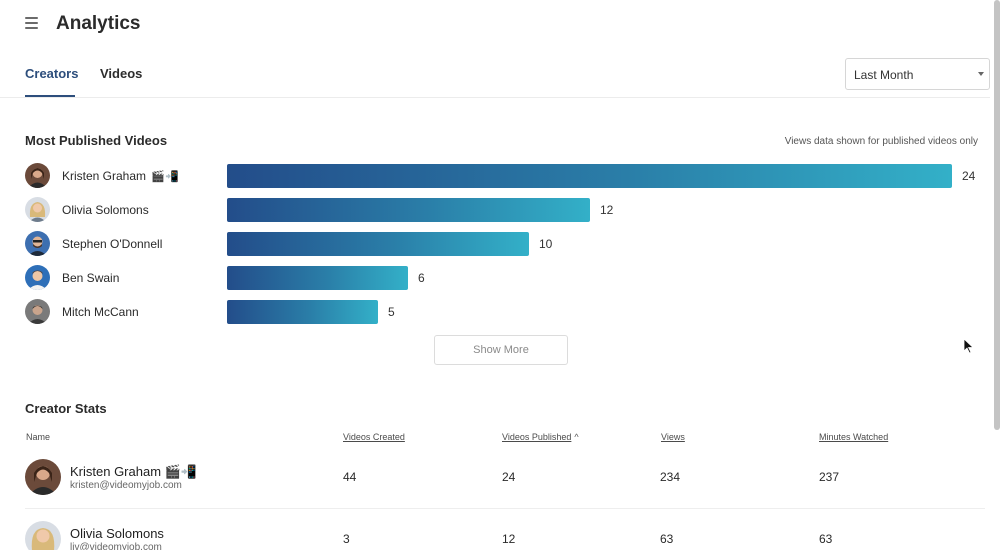  I want to click on mouse-pointer-icon, so click(969, 346).